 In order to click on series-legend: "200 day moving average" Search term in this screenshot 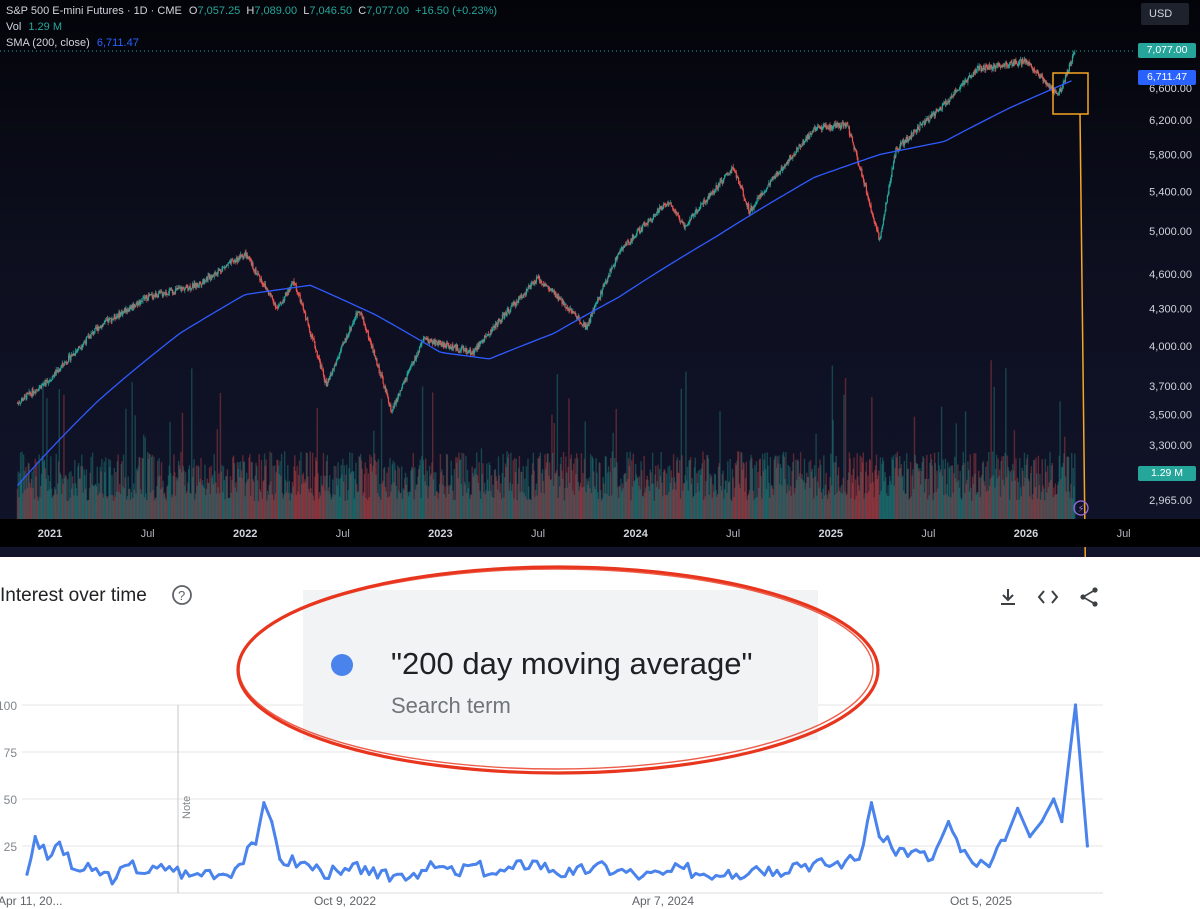, I will do `click(560, 665)`.